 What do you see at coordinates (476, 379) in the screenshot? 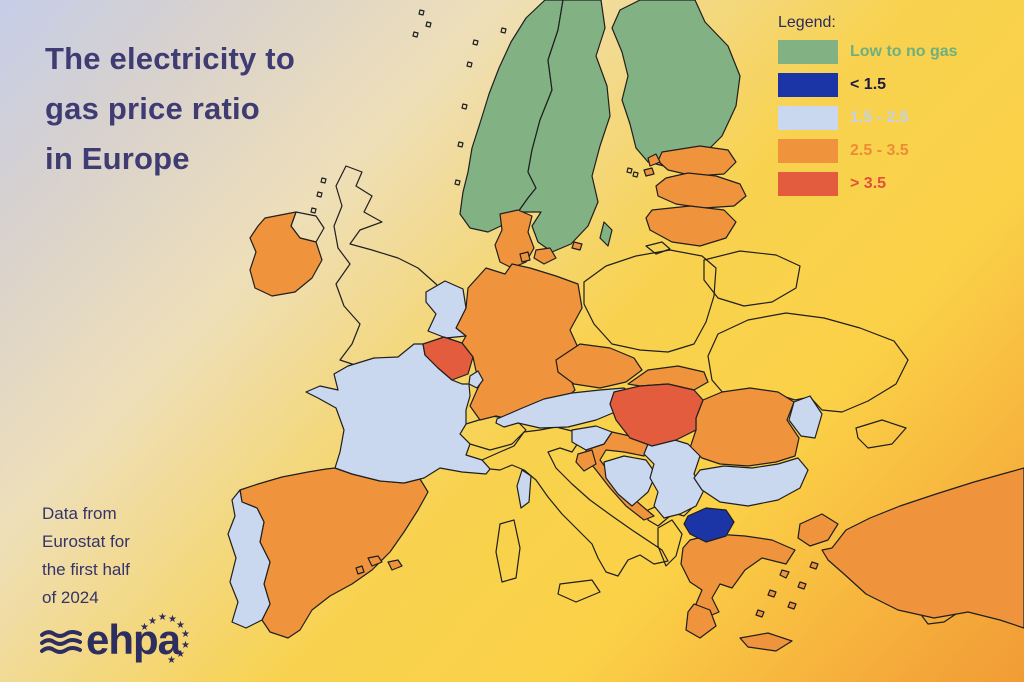
I see `country-luxembourg` at bounding box center [476, 379].